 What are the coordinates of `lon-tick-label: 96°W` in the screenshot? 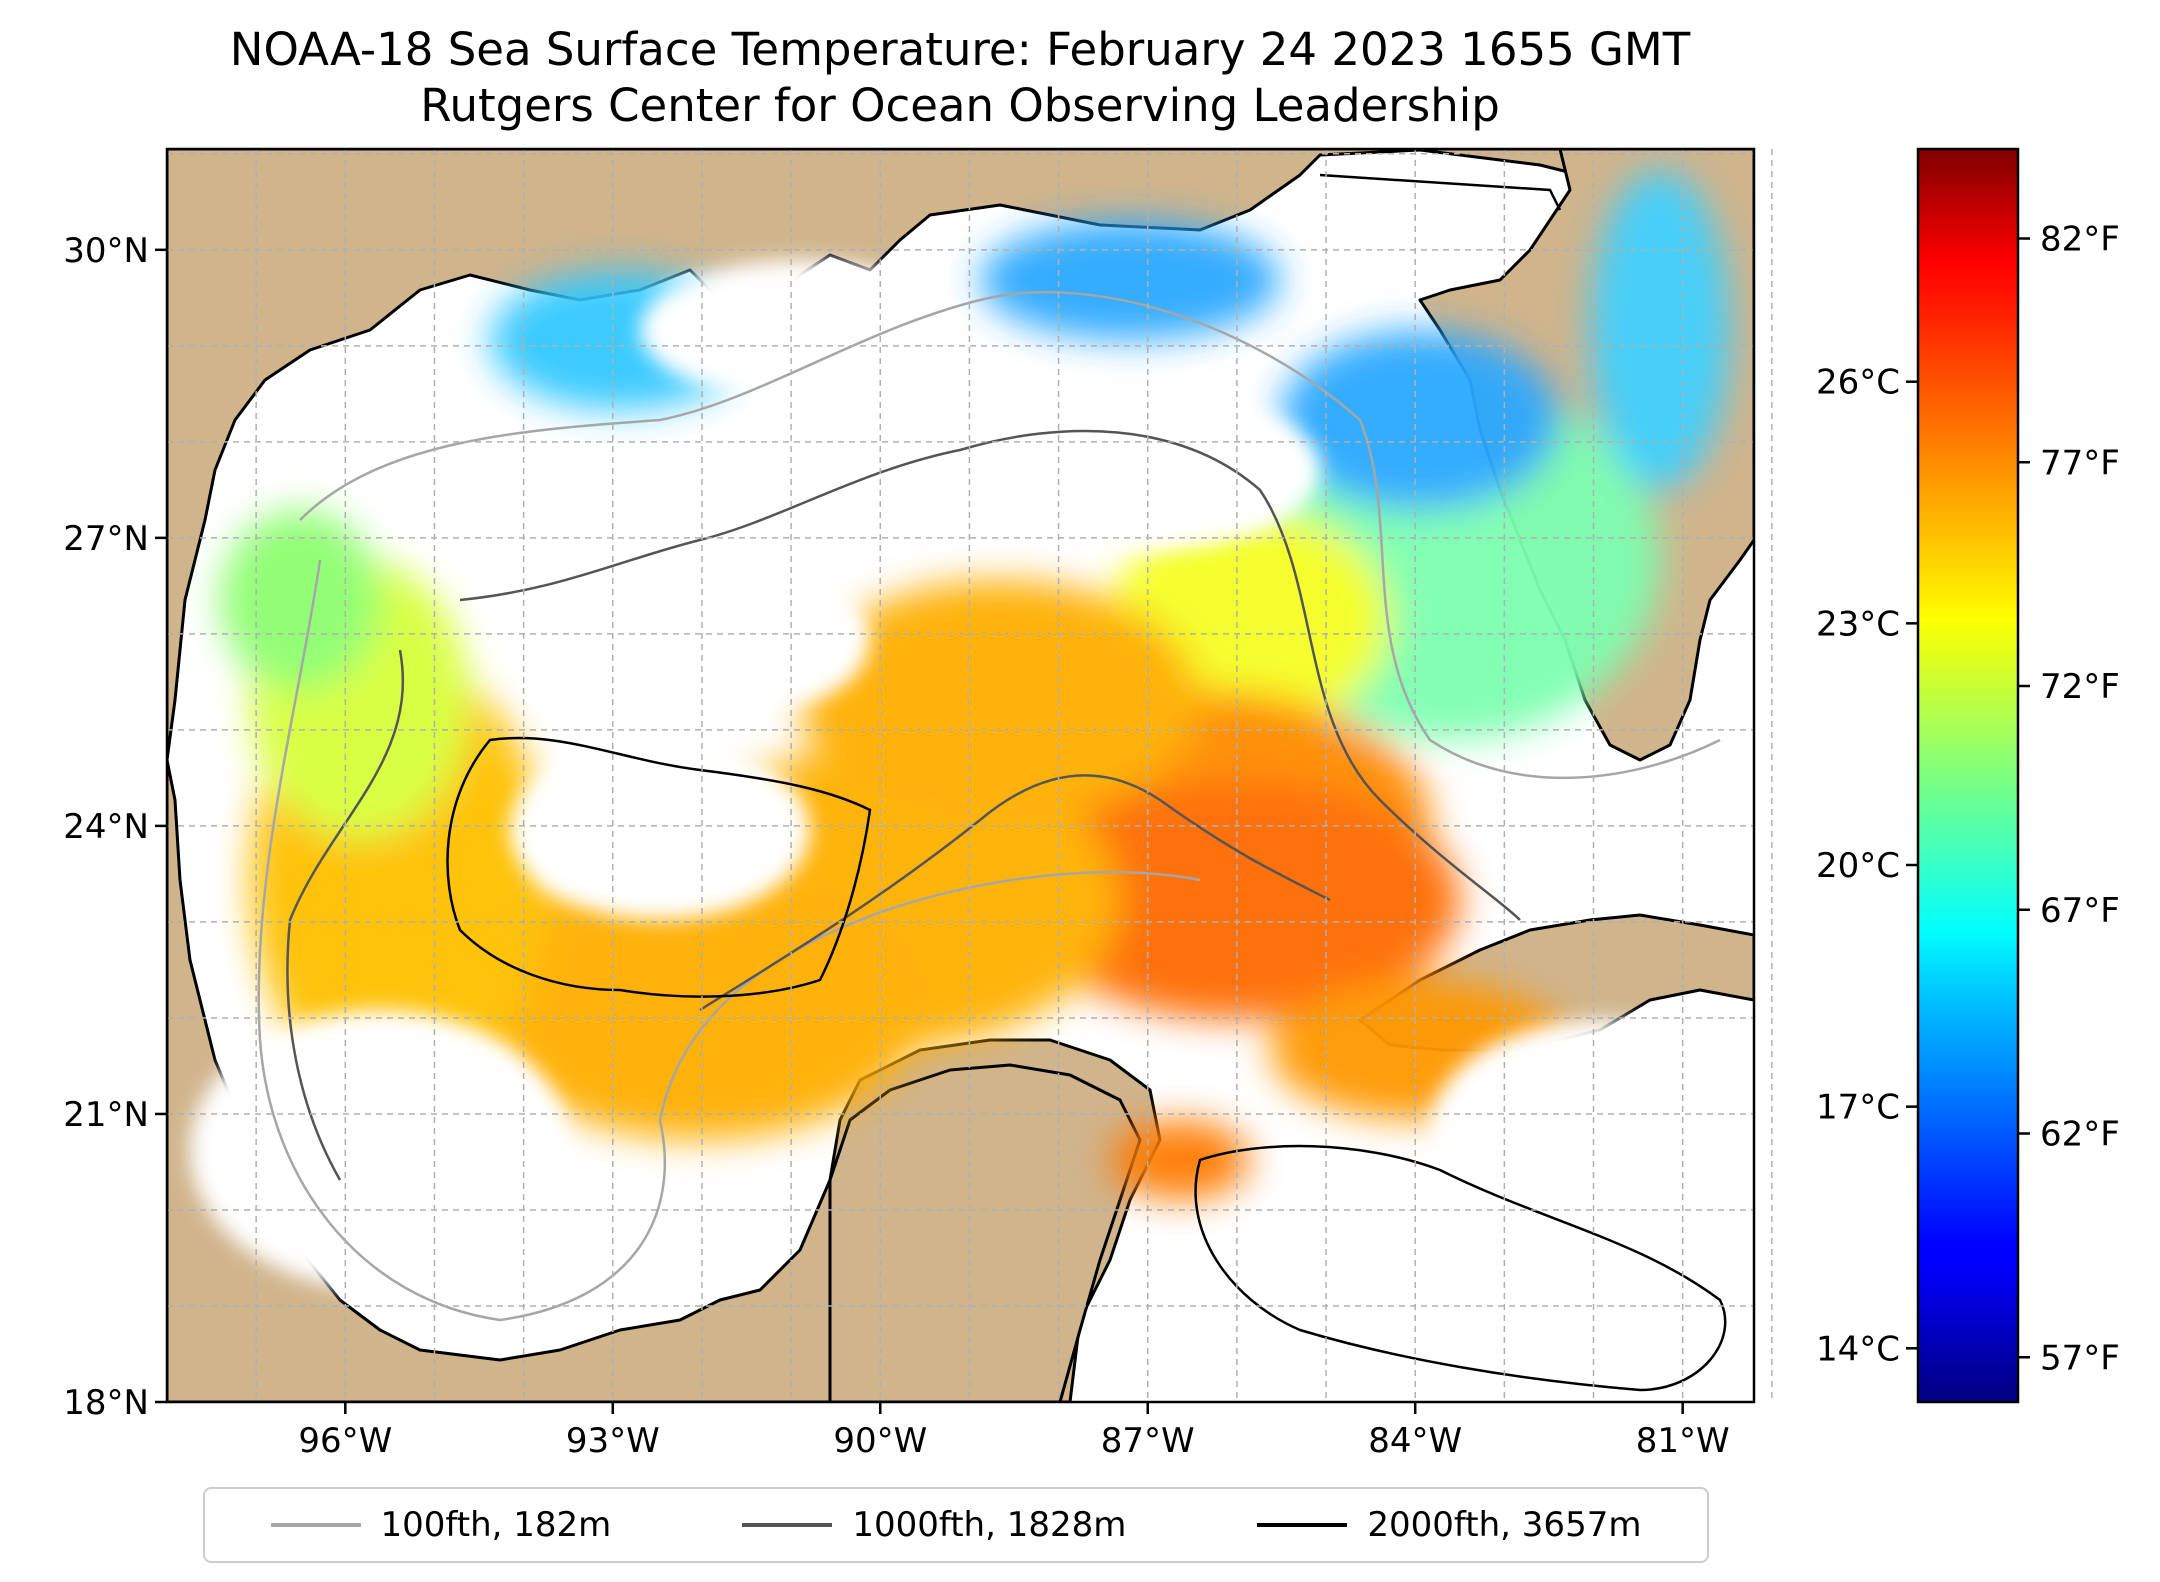 It's located at (345, 1441).